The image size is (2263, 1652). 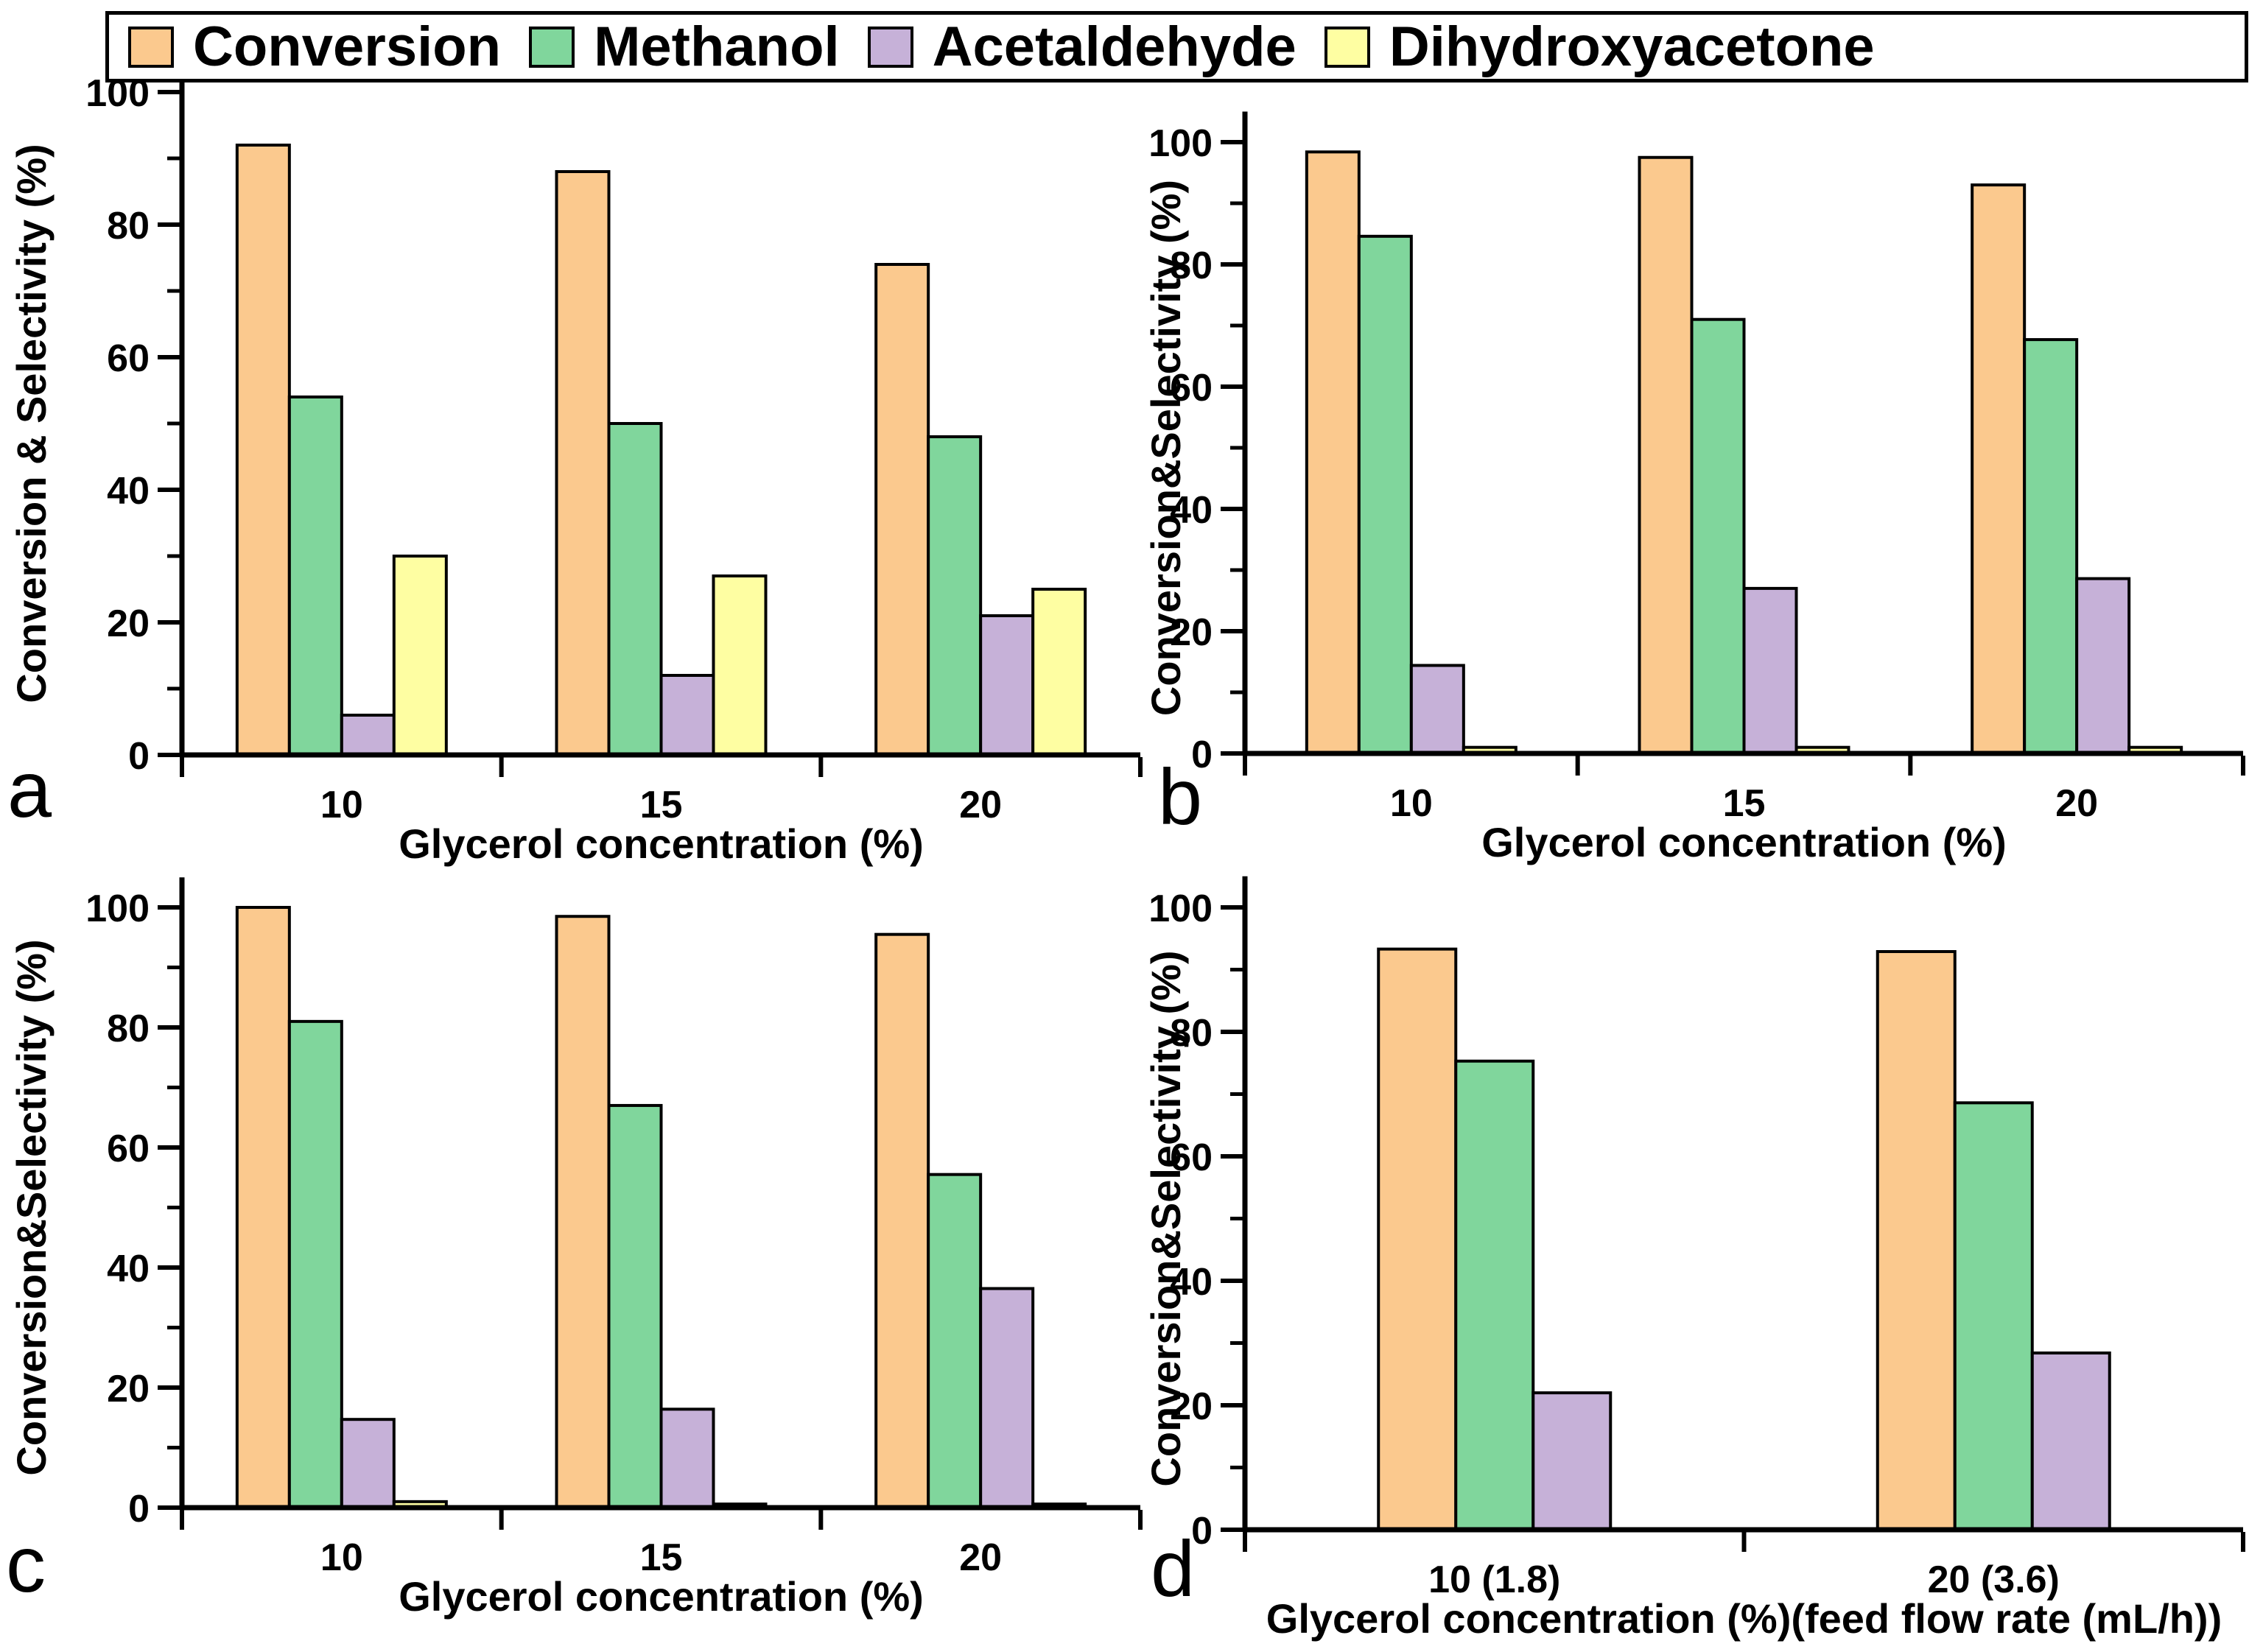 I want to click on panel-letter-d: d, so click(x=1173, y=1568).